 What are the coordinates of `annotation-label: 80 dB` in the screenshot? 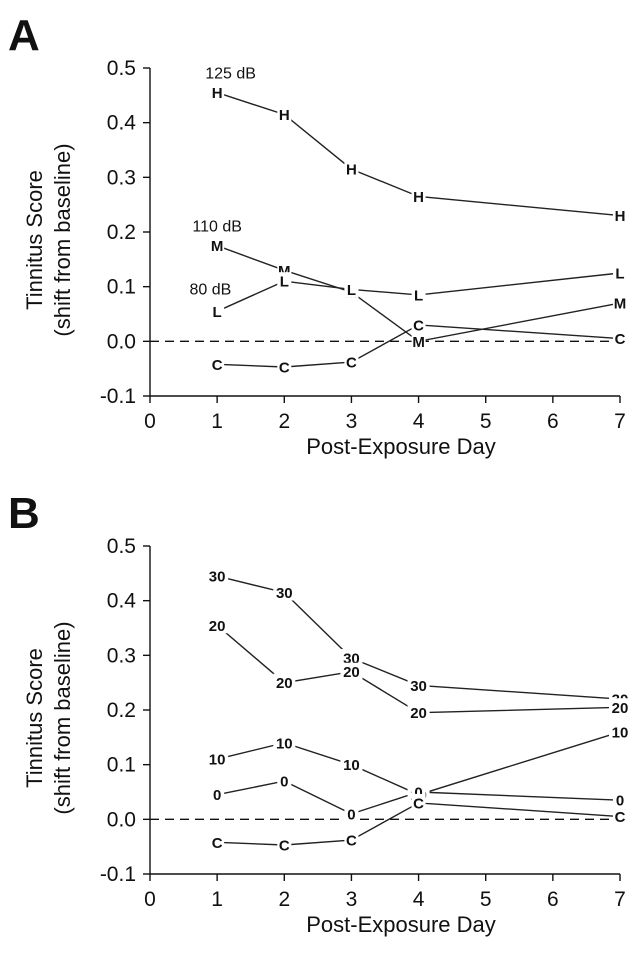 It's located at (211, 289).